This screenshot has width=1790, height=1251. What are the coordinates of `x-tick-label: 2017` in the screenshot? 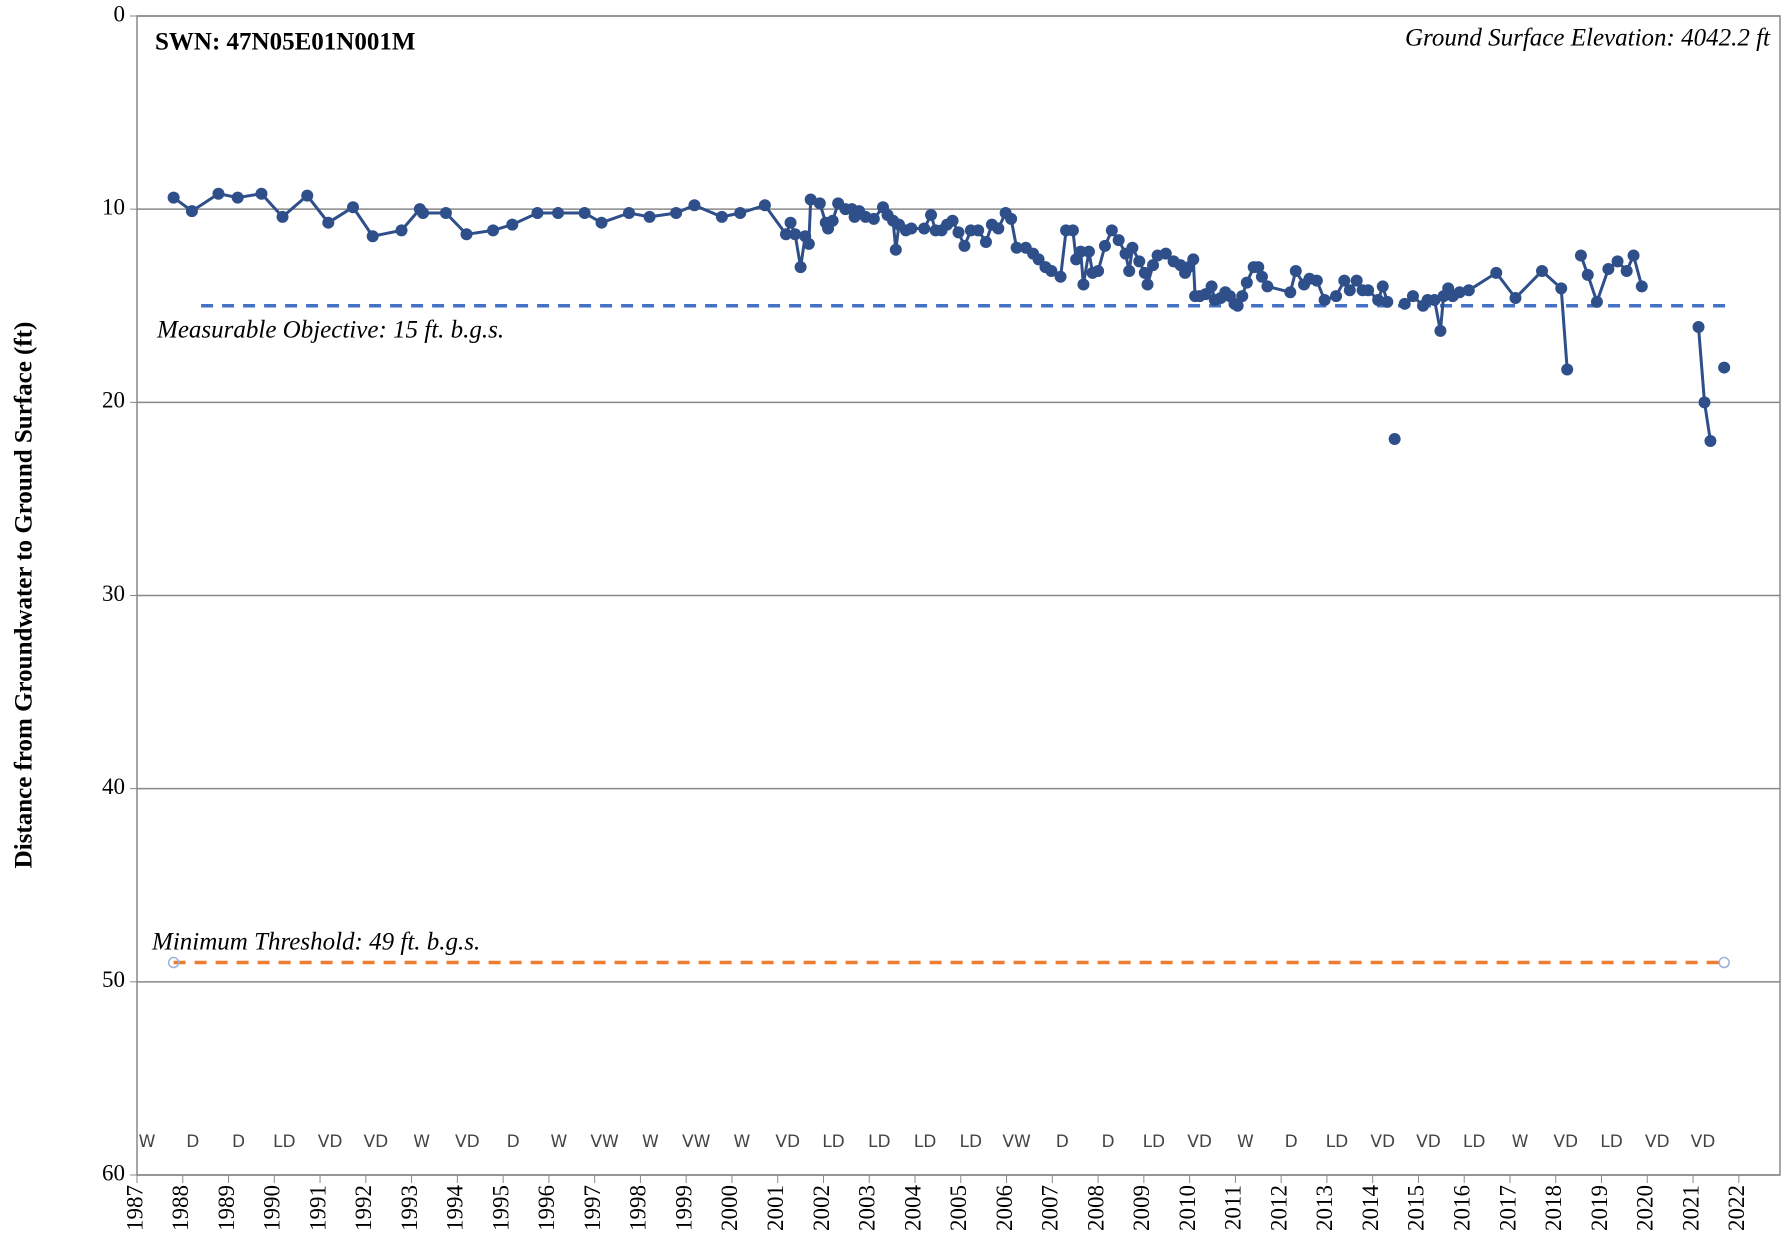 It's located at (1507, 1208).